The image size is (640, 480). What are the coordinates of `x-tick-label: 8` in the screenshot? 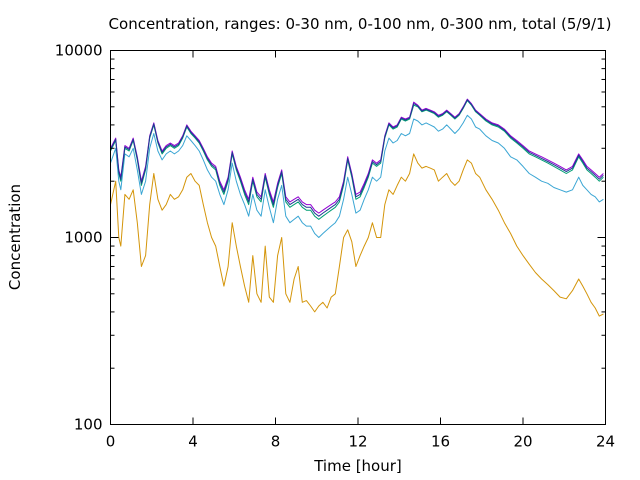 It's located at (276, 442).